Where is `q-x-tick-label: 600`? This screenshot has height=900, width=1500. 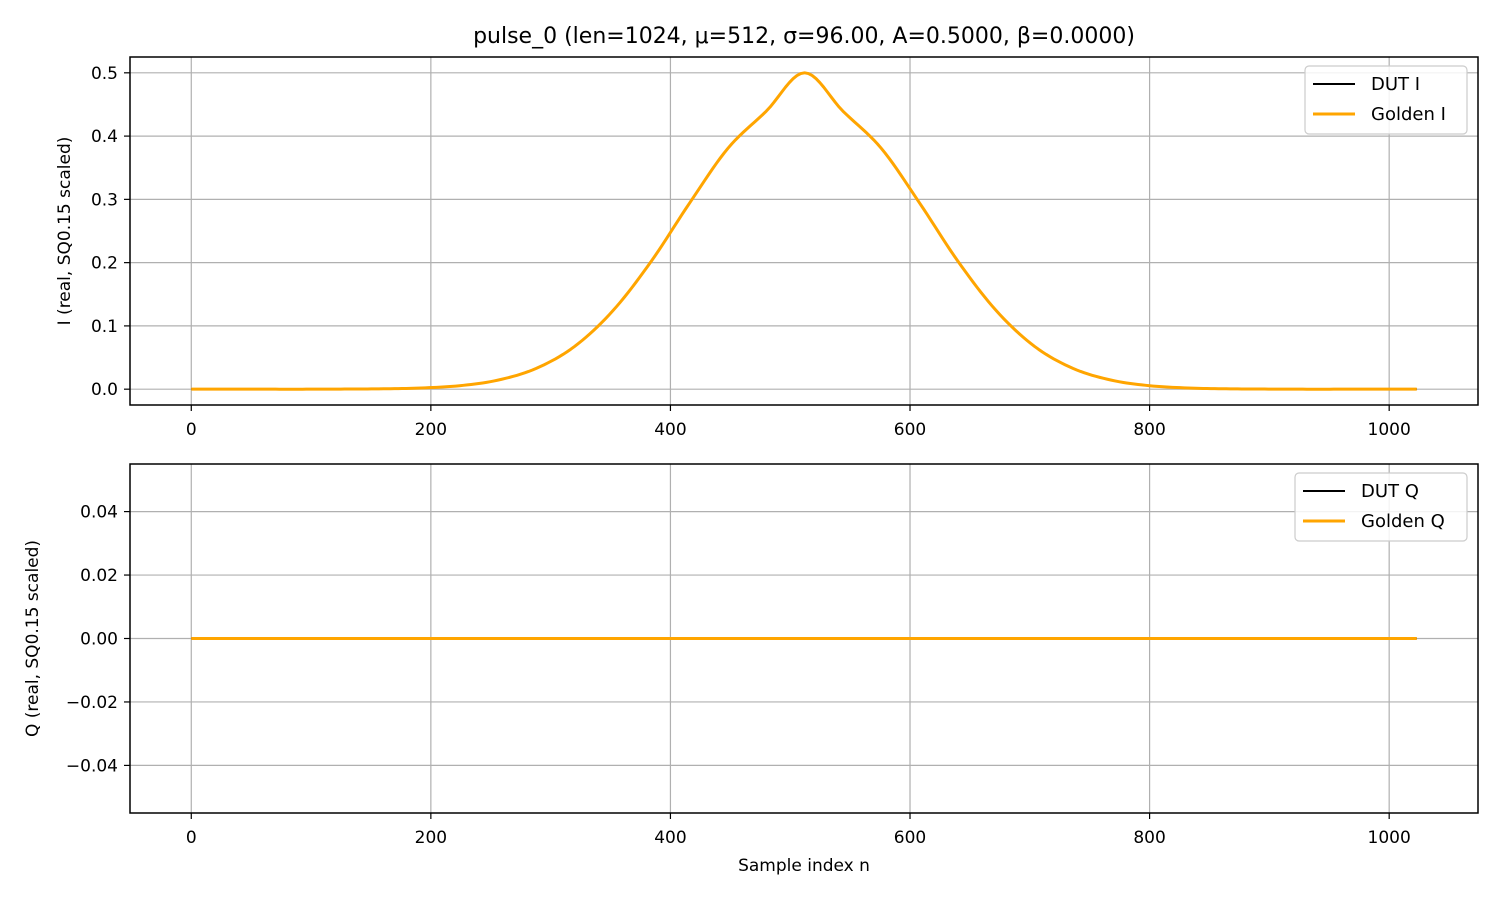 q-x-tick-label: 600 is located at coordinates (910, 838).